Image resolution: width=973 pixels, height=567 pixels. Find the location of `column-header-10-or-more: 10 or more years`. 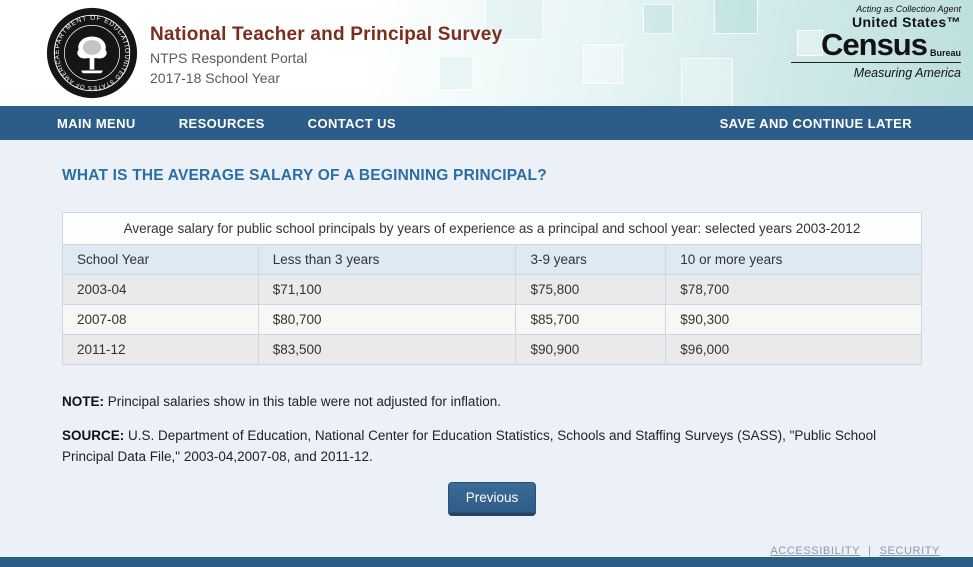

column-header-10-or-more: 10 or more years is located at coordinates (793, 259).